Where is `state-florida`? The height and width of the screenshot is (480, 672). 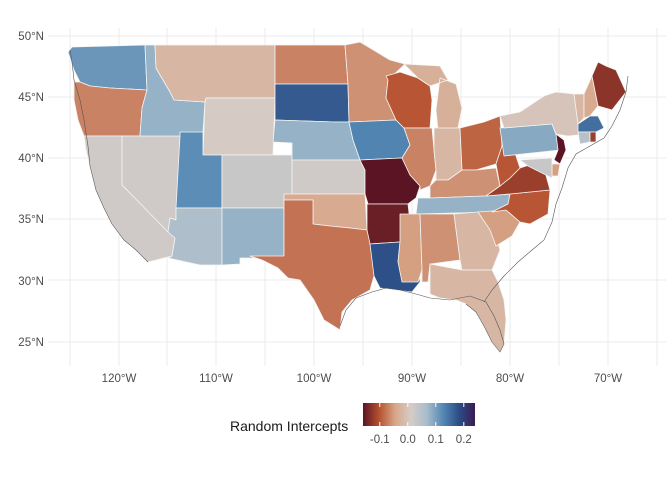 state-florida is located at coordinates (468, 308).